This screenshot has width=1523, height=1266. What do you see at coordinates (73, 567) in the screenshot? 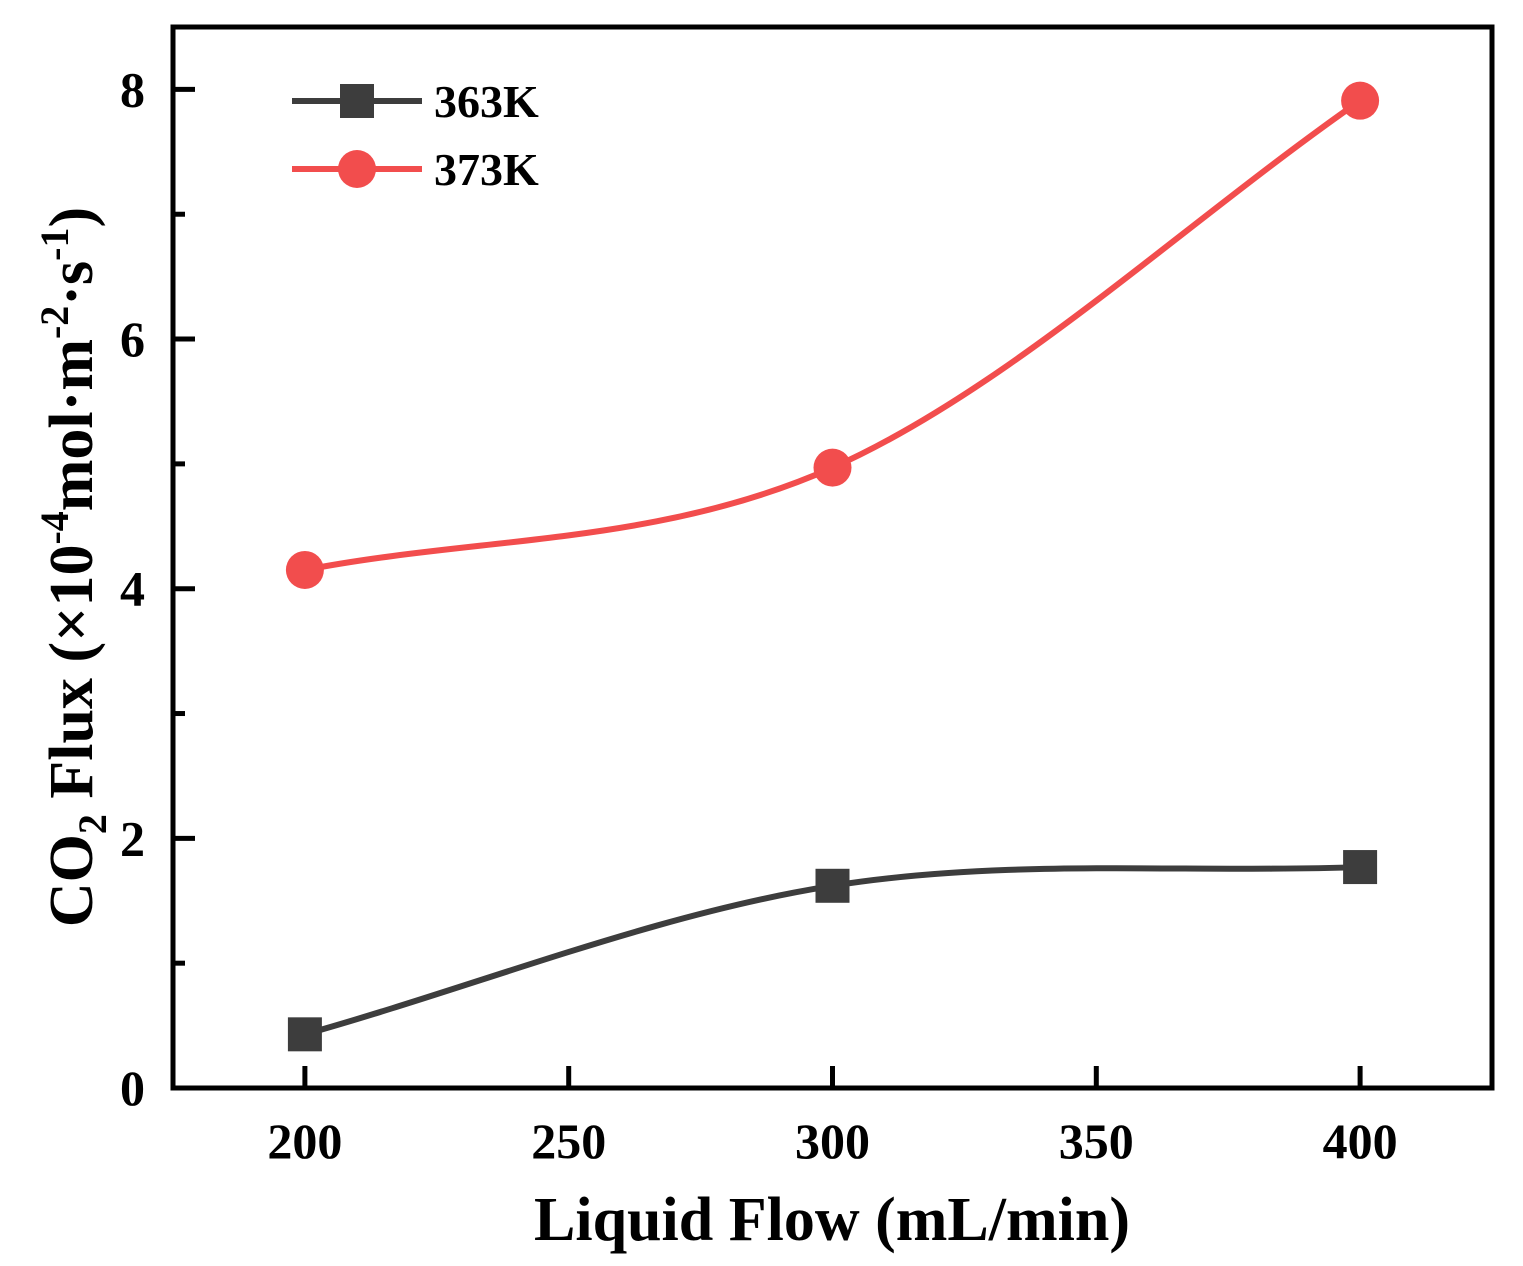
I see `y-axis-title: CO2 Flux (×10-4mol·m-2·s-1)` at bounding box center [73, 567].